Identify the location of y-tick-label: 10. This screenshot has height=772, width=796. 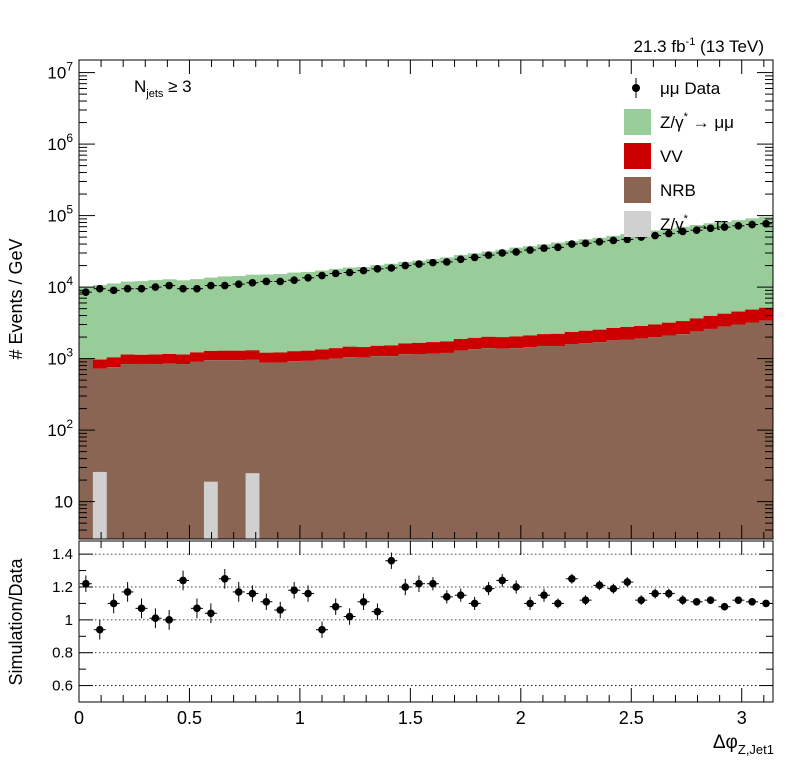
(63, 502).